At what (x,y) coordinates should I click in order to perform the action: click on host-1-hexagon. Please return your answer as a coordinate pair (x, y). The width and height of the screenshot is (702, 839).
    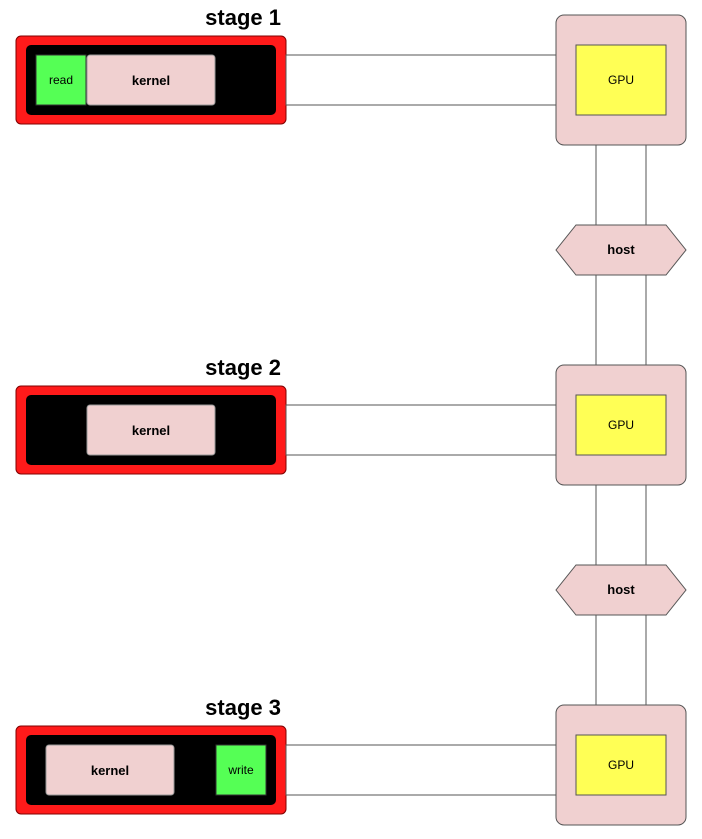
    Looking at the image, I should click on (621, 250).